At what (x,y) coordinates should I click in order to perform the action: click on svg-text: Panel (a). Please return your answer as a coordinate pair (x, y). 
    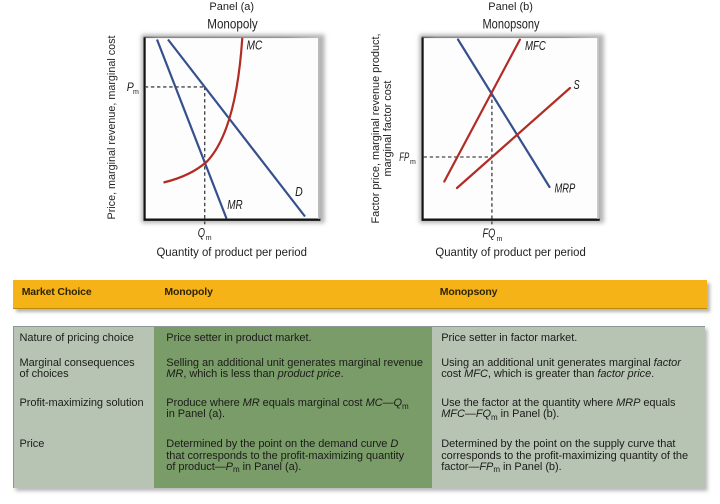
    Looking at the image, I should click on (231, 7).